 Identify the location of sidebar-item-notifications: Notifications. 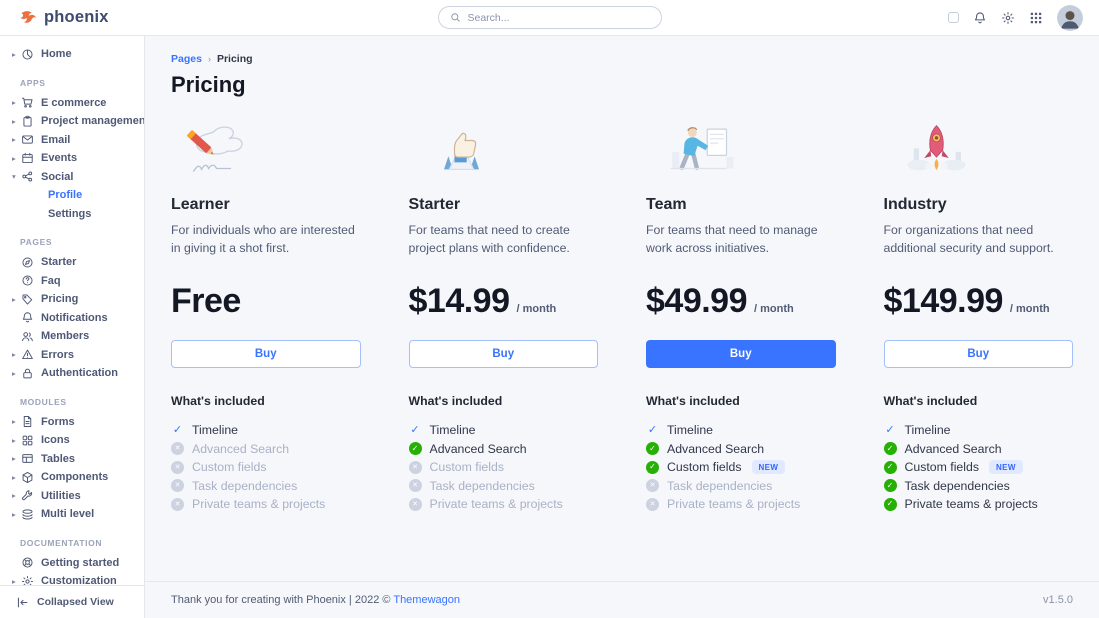
(72, 318).